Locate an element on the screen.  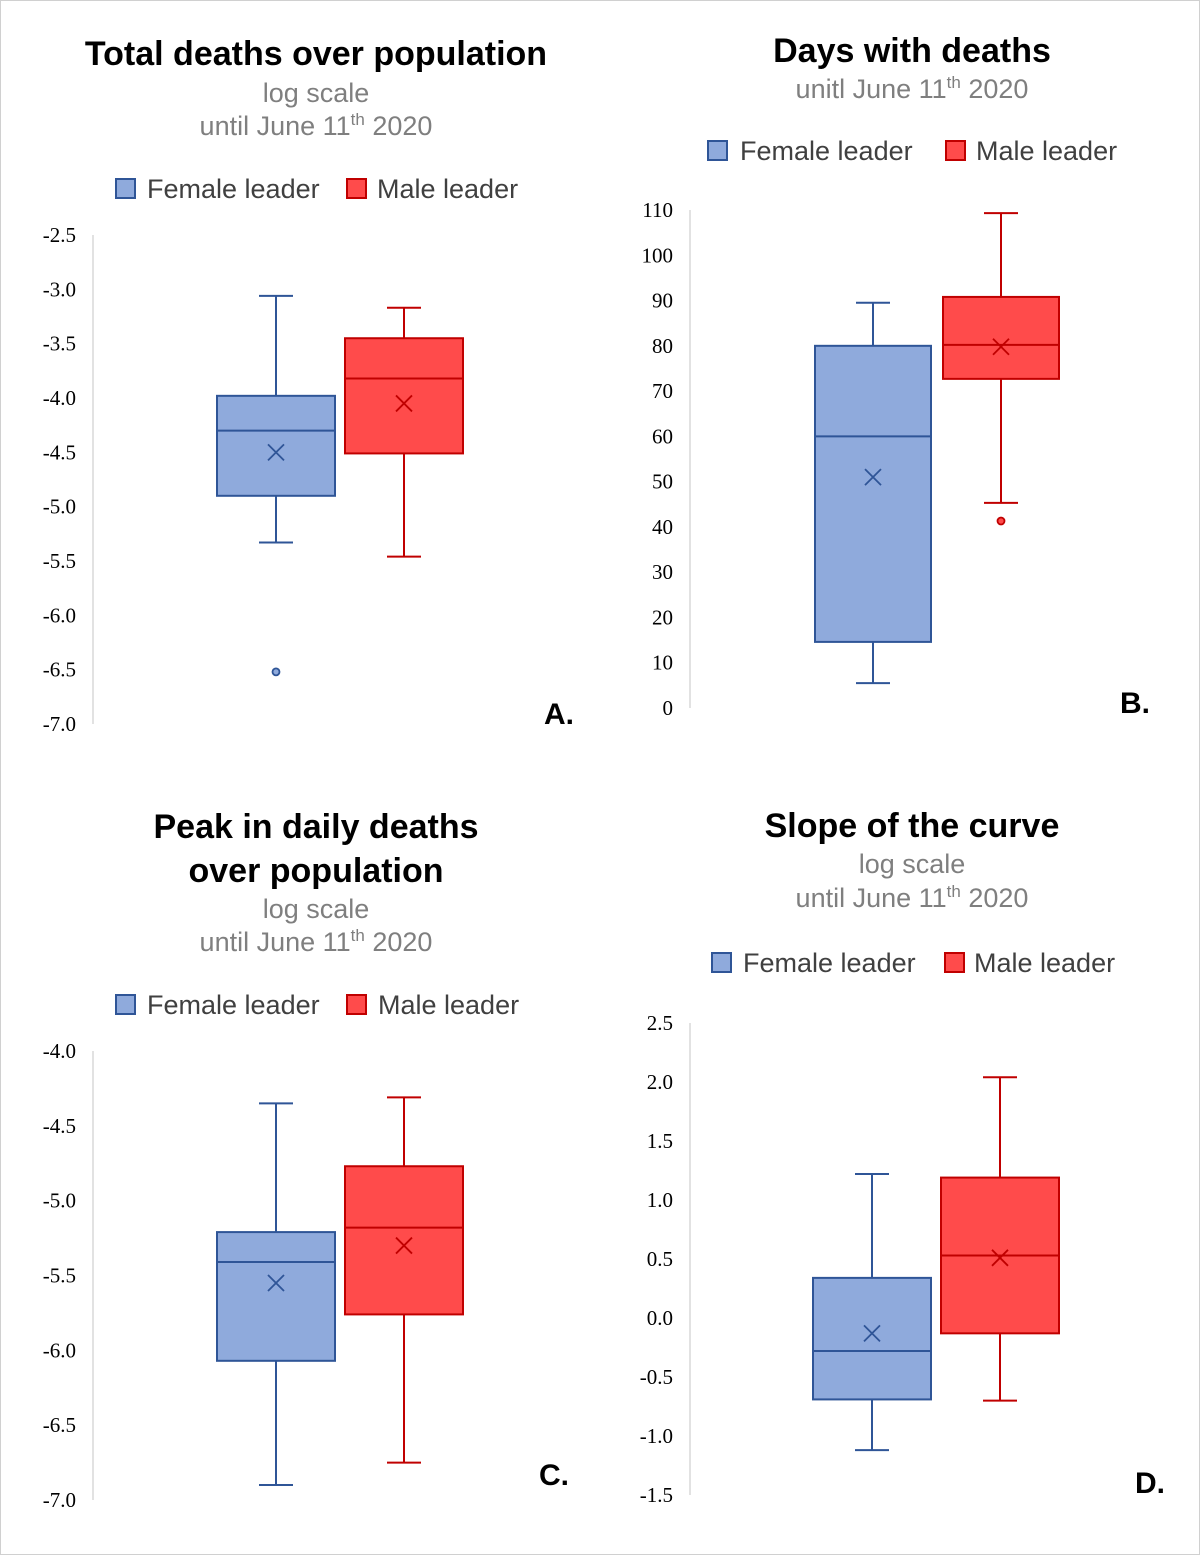
y-tick-label: 80 is located at coordinates (662, 346).